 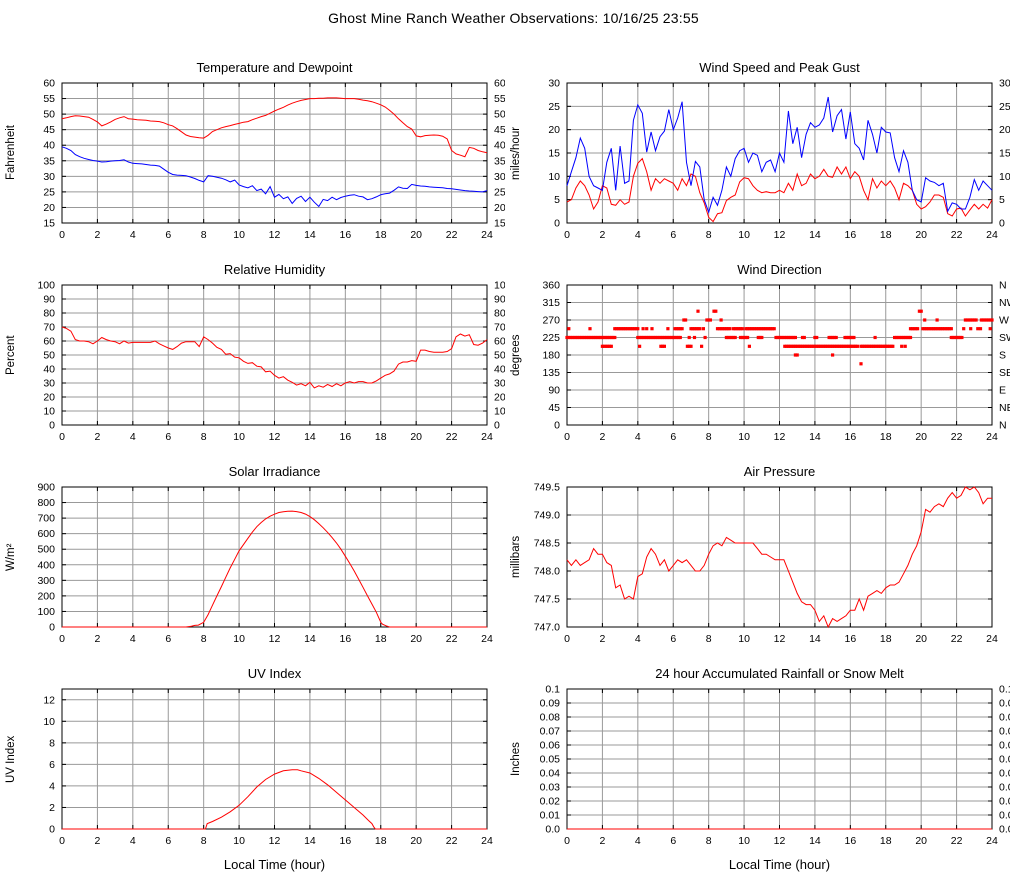 I want to click on svg-text: 70, so click(x=499, y=328).